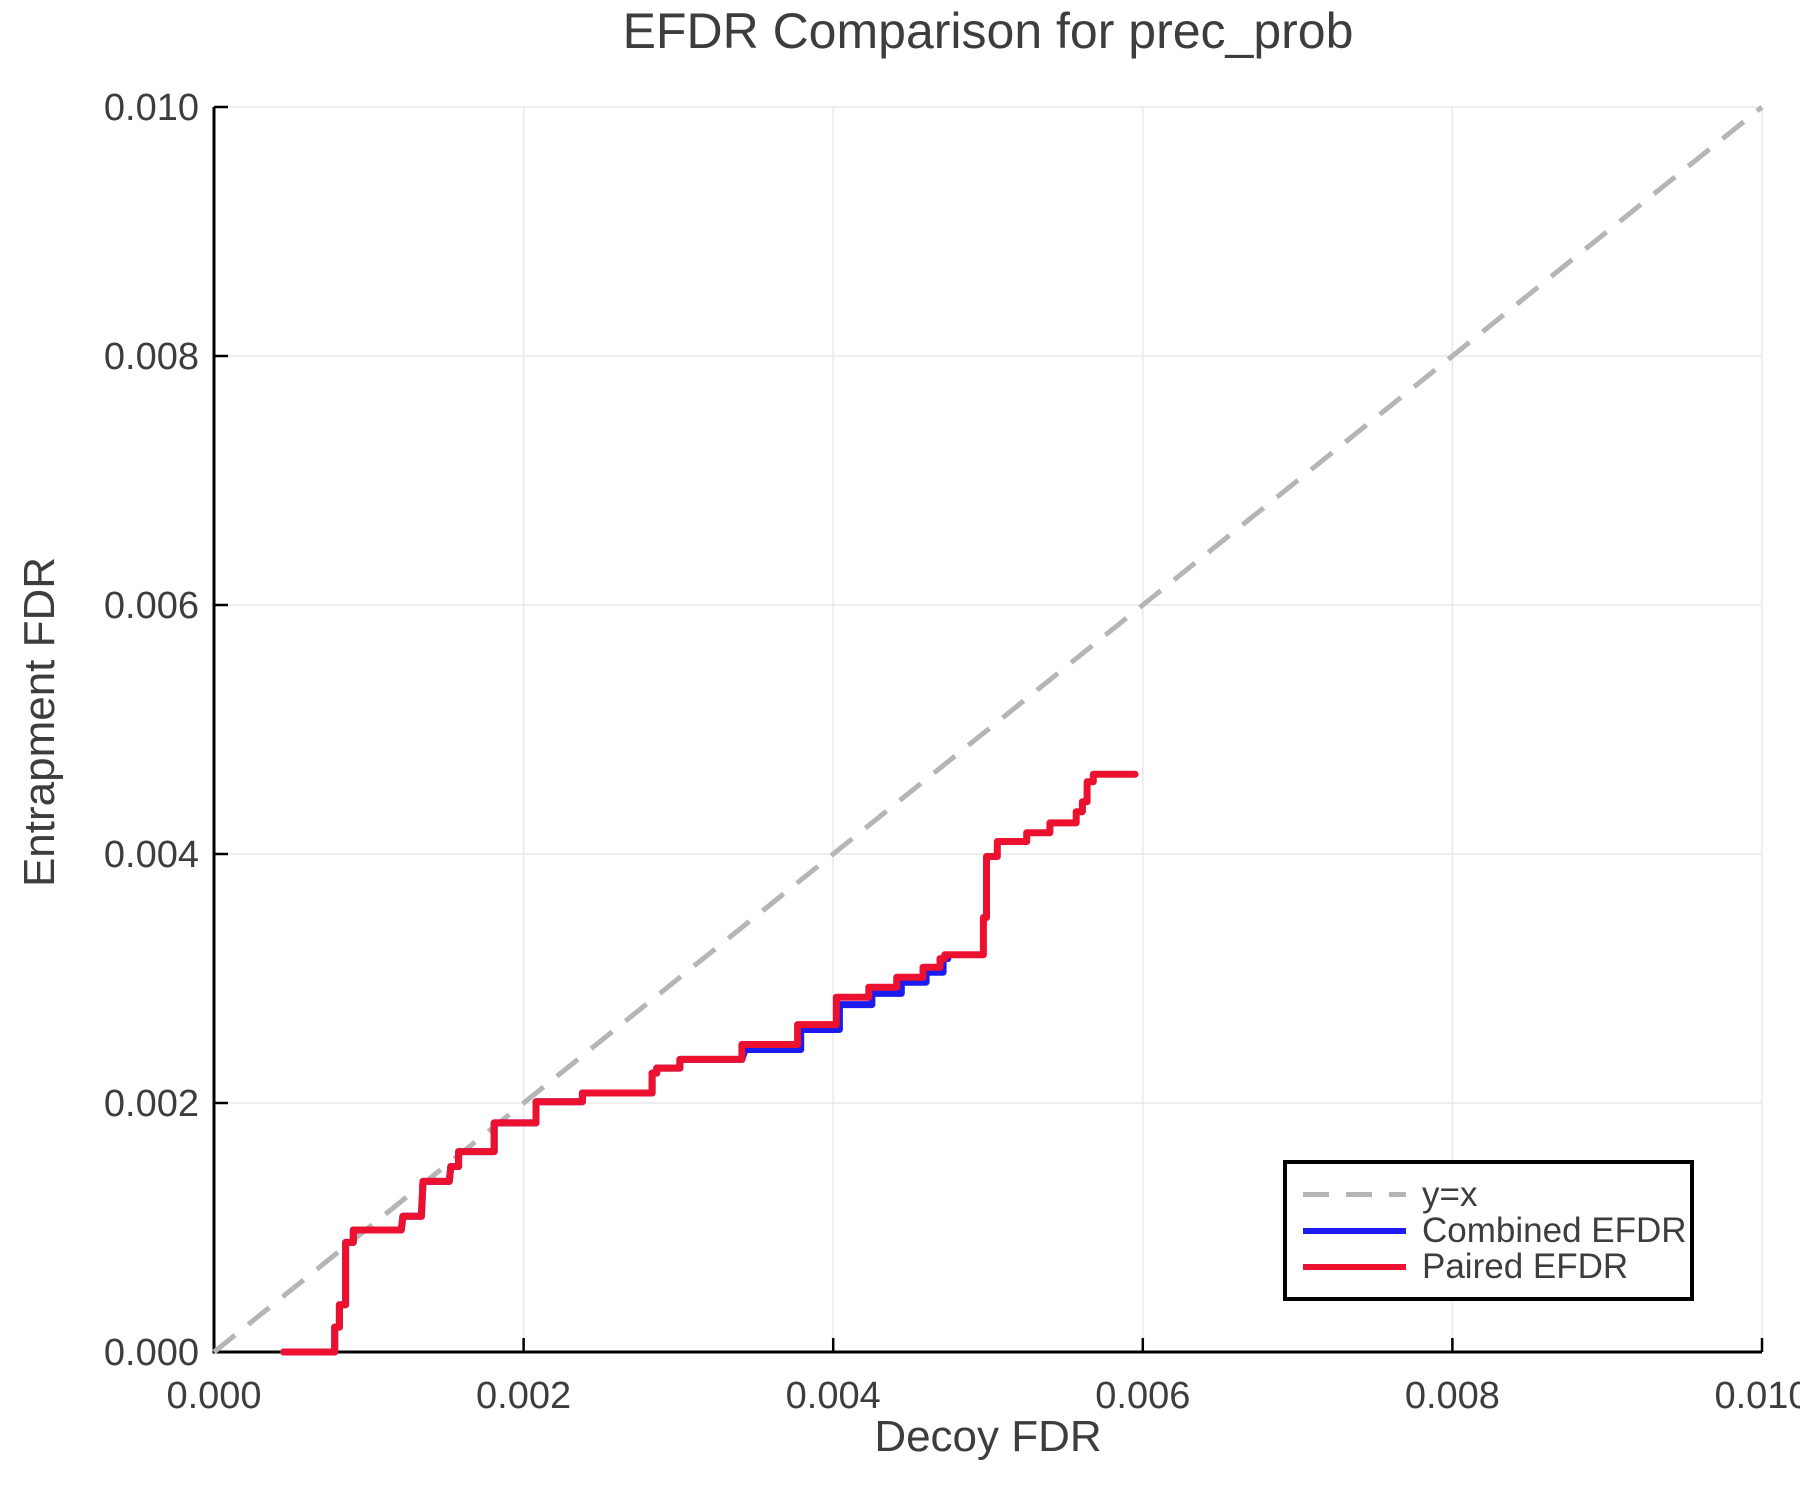  Describe the element at coordinates (213, 1396) in the screenshot. I see `x-tick-label: 0.000` at that location.